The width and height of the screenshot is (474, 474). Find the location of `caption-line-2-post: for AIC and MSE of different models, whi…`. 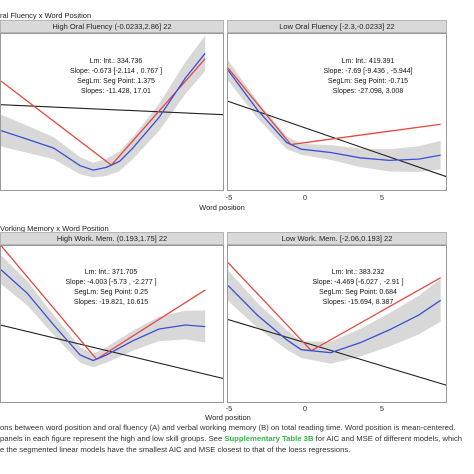

caption-line-2-post: for AIC and MSE of different models, whi… is located at coordinates (388, 438).